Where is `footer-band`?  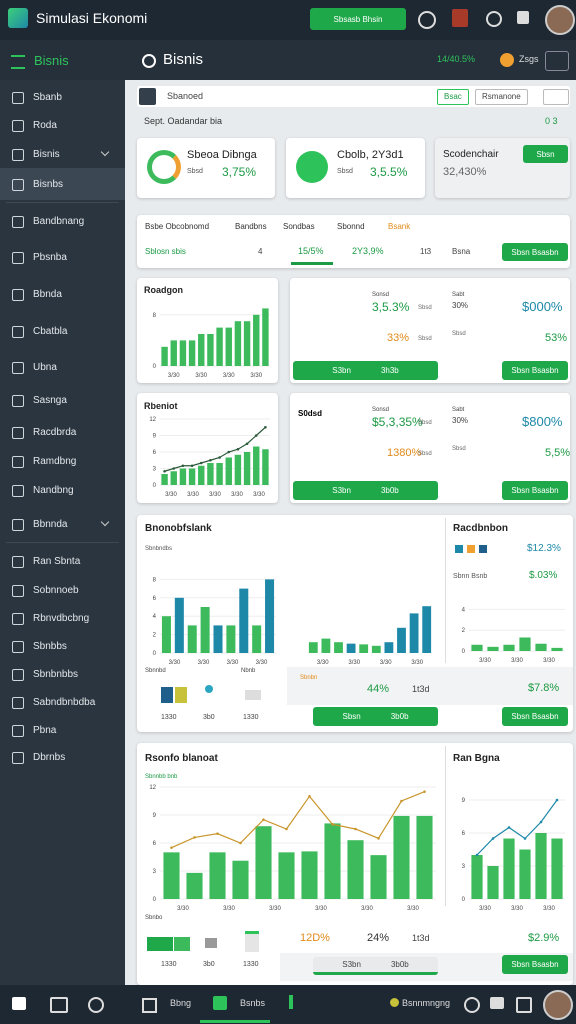 footer-band is located at coordinates (430, 686).